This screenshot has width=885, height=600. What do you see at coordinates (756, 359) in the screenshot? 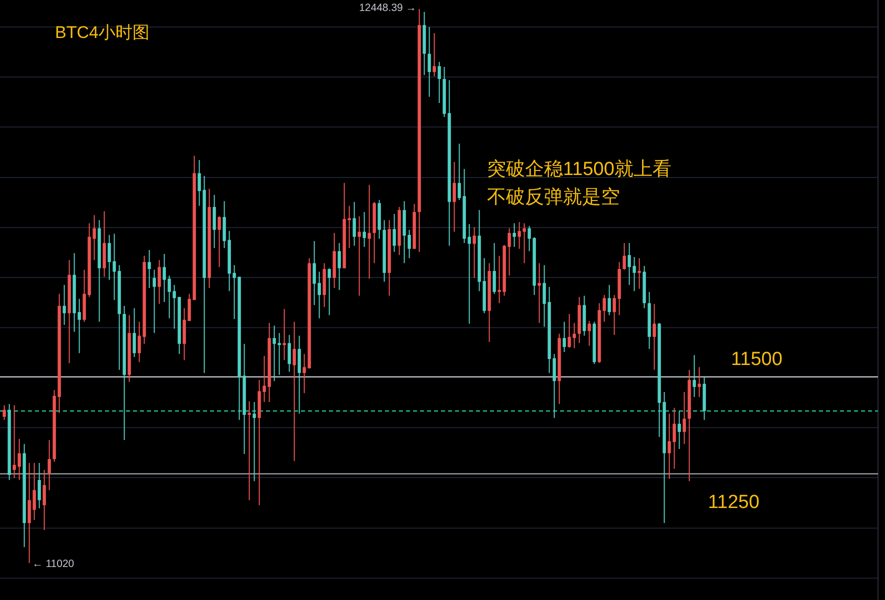
I see `ref-line-label: 11500` at bounding box center [756, 359].